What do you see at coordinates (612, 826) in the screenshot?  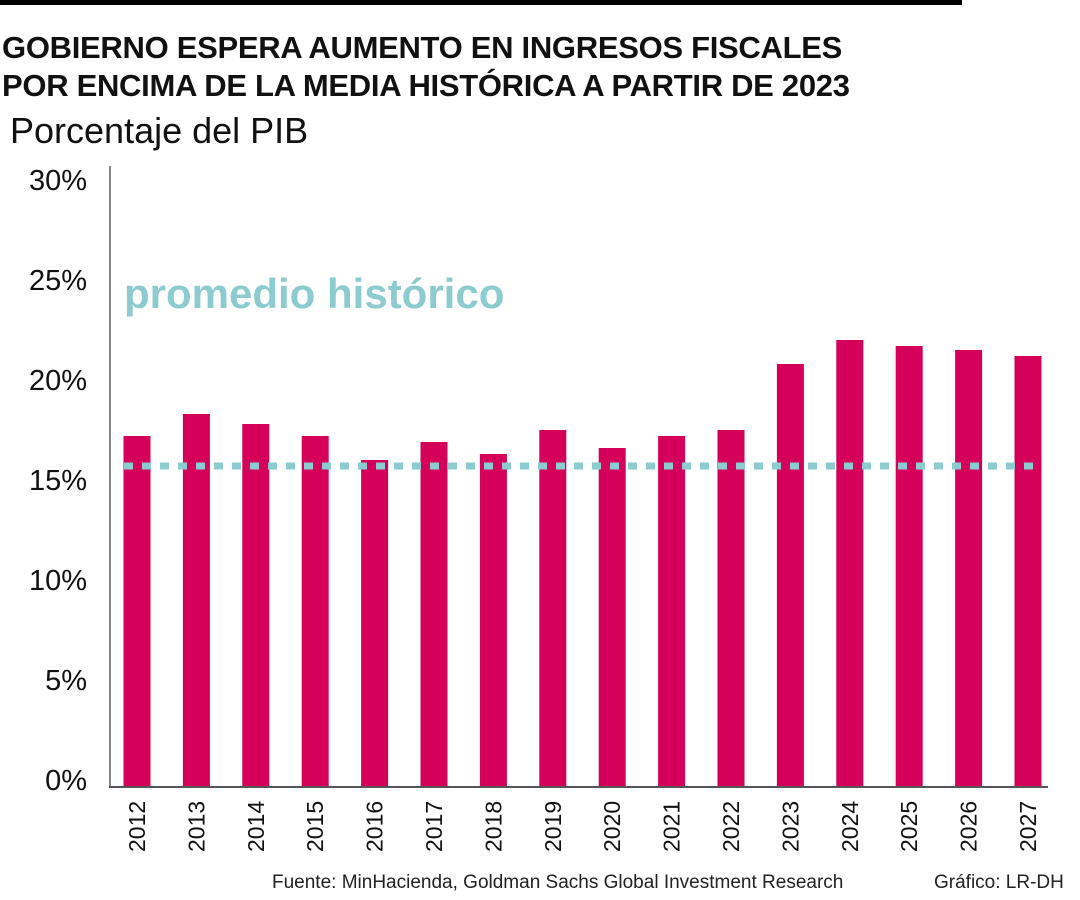 I see `x-tick-label: 2020` at bounding box center [612, 826].